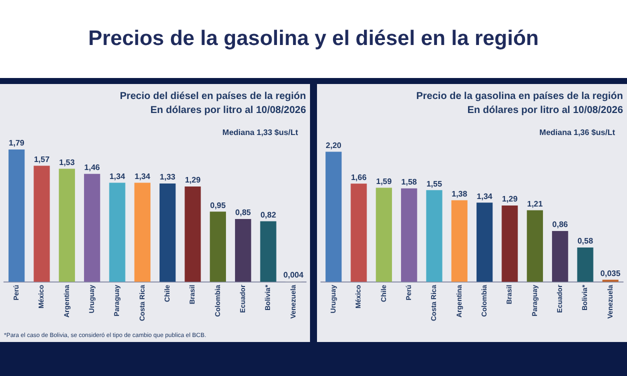  I want to click on data-label: 1,58, so click(409, 182).